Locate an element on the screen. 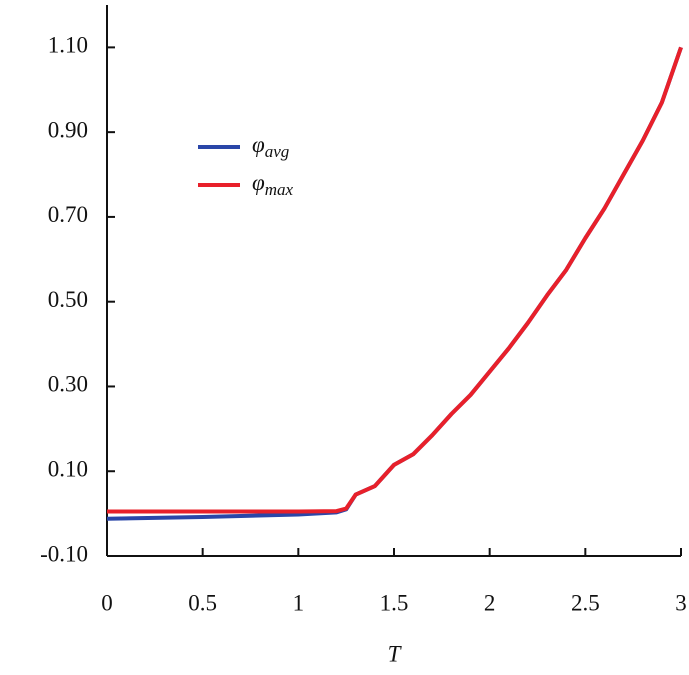  y-tick-label: 0.70 is located at coordinates (68, 214).